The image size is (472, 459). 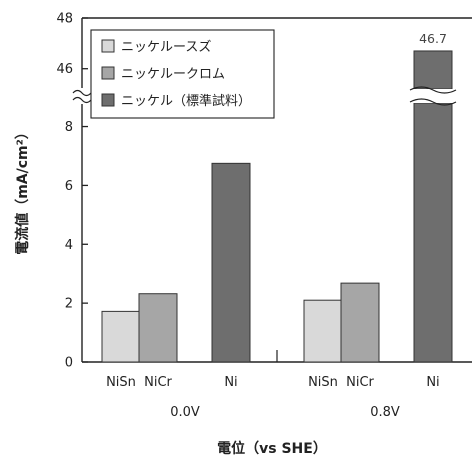 I want to click on y-tick-label: 46, so click(x=64, y=69).